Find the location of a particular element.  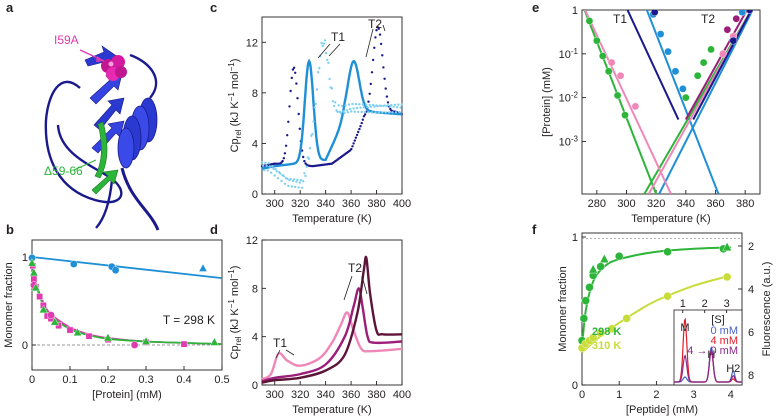

panel-e-line-pink-fall is located at coordinates (627, 102).